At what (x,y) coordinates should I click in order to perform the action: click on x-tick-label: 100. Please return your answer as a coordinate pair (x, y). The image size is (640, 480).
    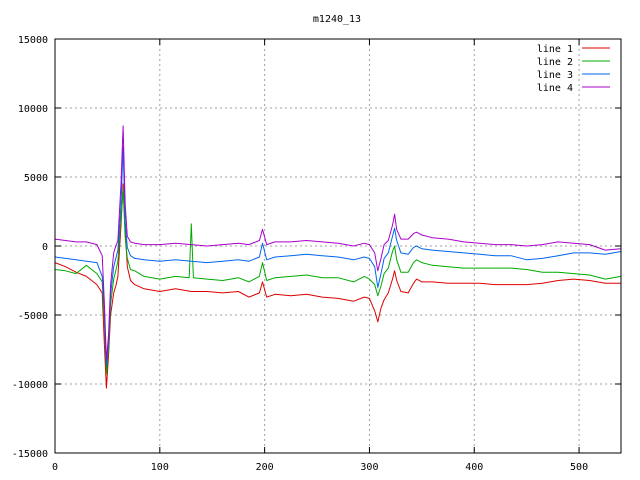
    Looking at the image, I should click on (160, 467).